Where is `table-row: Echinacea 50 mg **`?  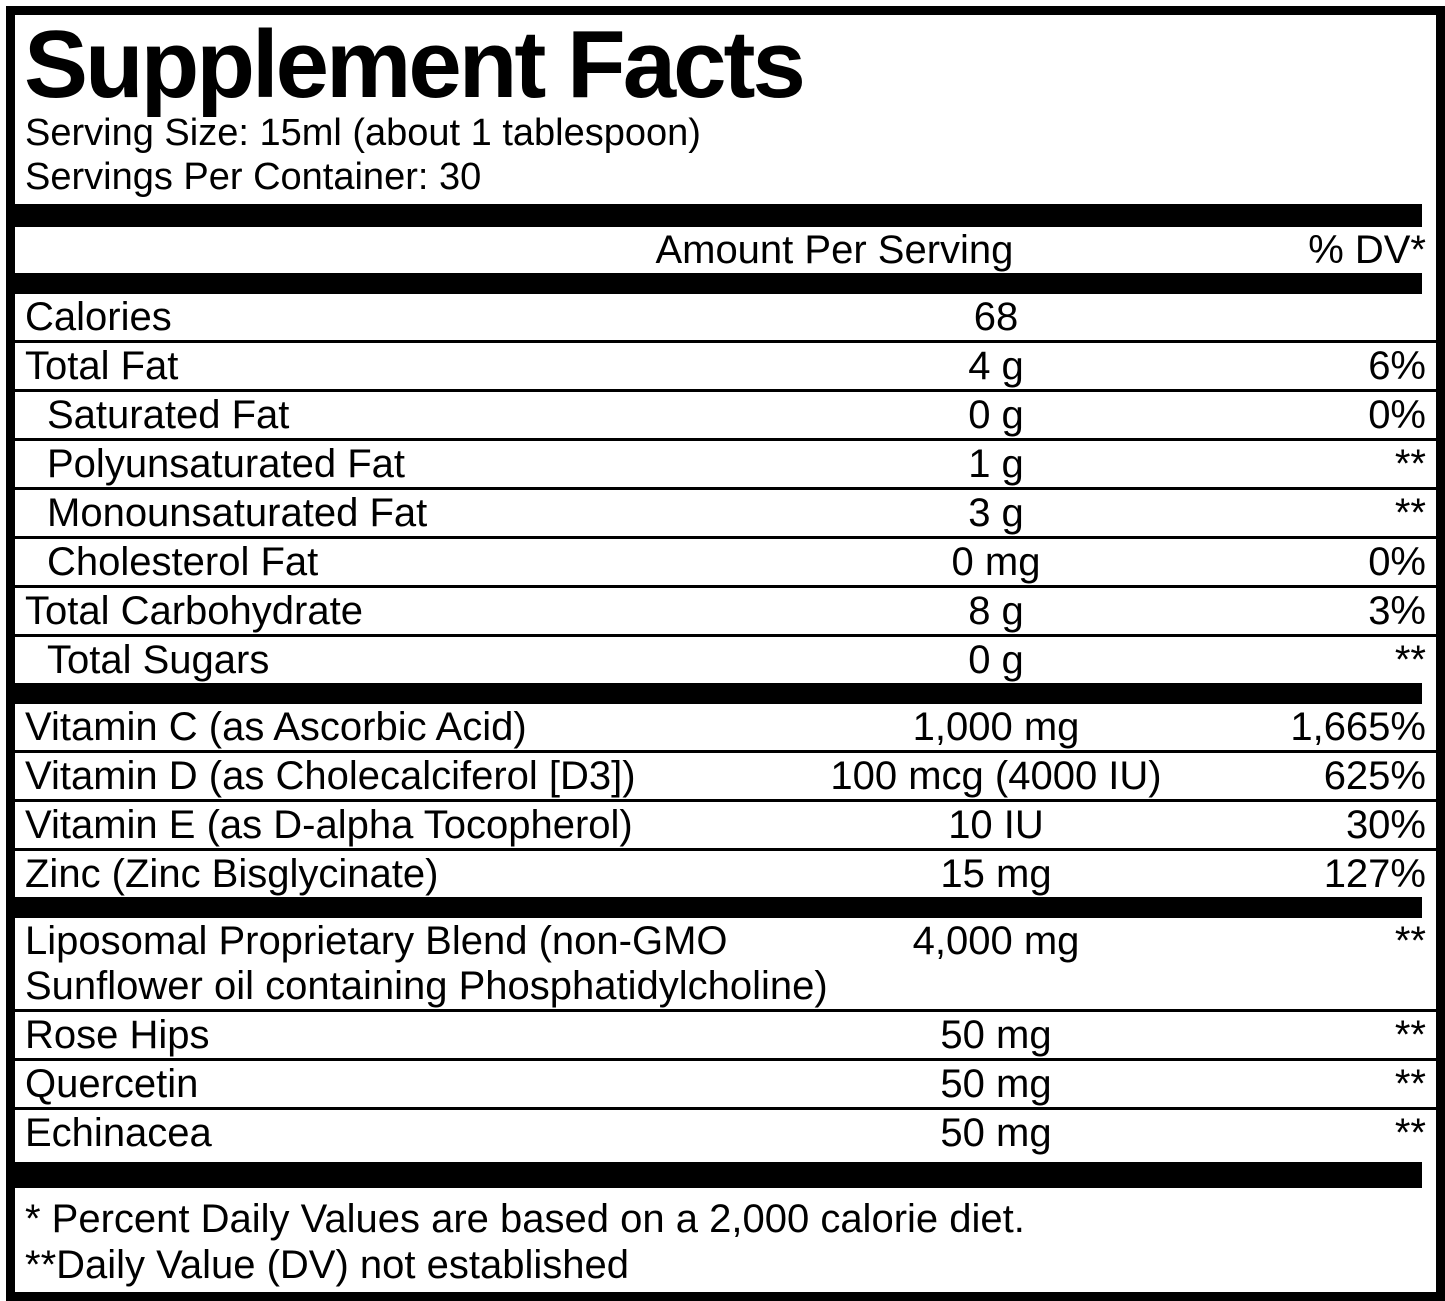 table-row: Echinacea 50 mg ** is located at coordinates (725, 1131).